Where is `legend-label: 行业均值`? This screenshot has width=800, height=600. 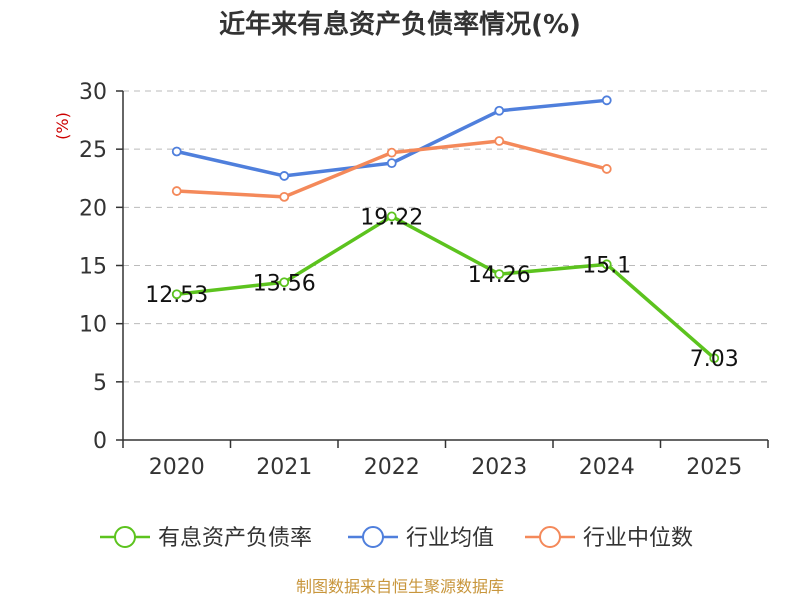
legend-label: 行业均值 is located at coordinates (450, 538).